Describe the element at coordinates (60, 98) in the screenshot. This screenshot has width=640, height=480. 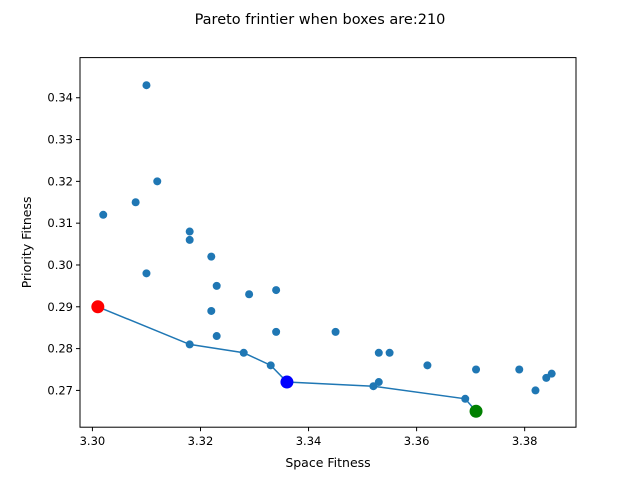
I see `y-tick-label: 0.34` at that location.